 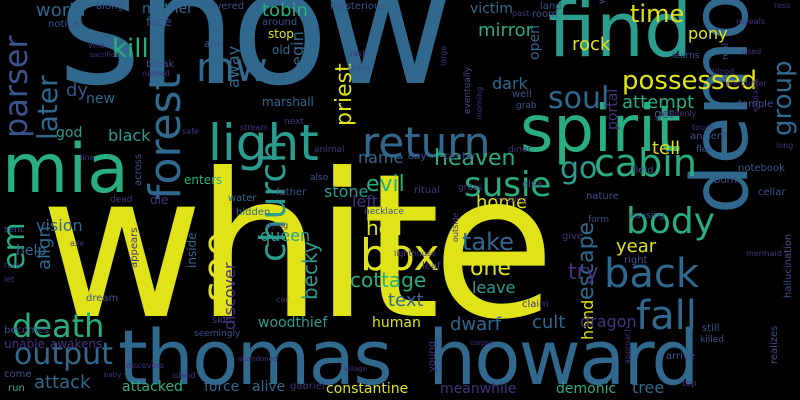 I want to click on word-stream: stream, so click(x=254, y=127).